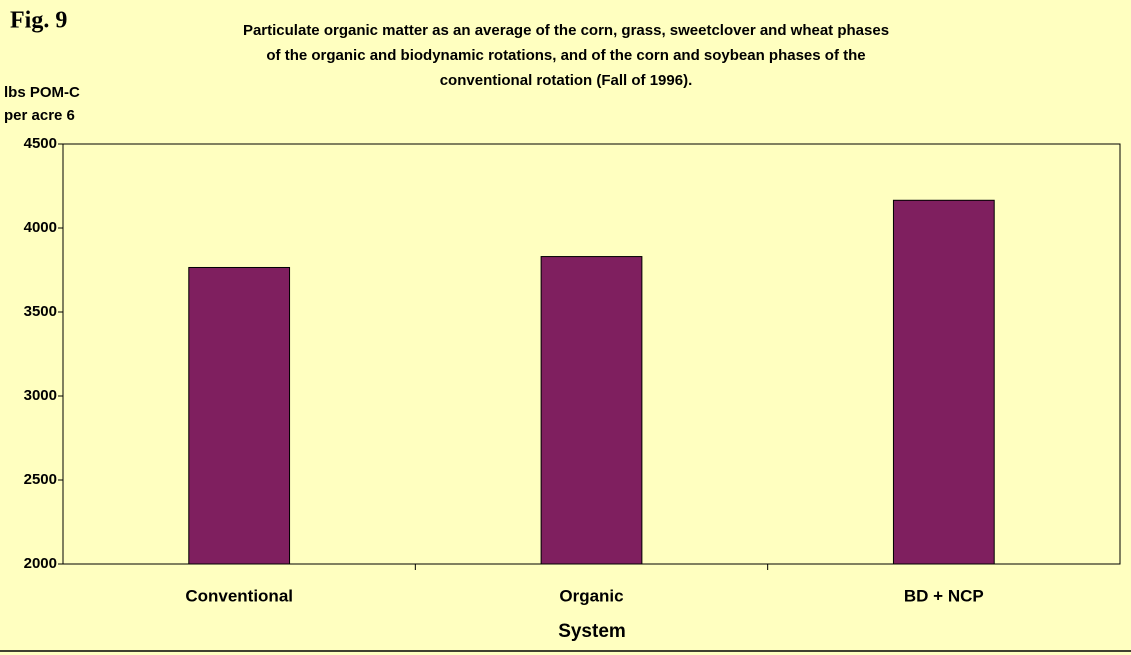 The image size is (1131, 655). What do you see at coordinates (566, 80) in the screenshot?
I see `chart-title: conventional rotation (Fall of 1996).` at bounding box center [566, 80].